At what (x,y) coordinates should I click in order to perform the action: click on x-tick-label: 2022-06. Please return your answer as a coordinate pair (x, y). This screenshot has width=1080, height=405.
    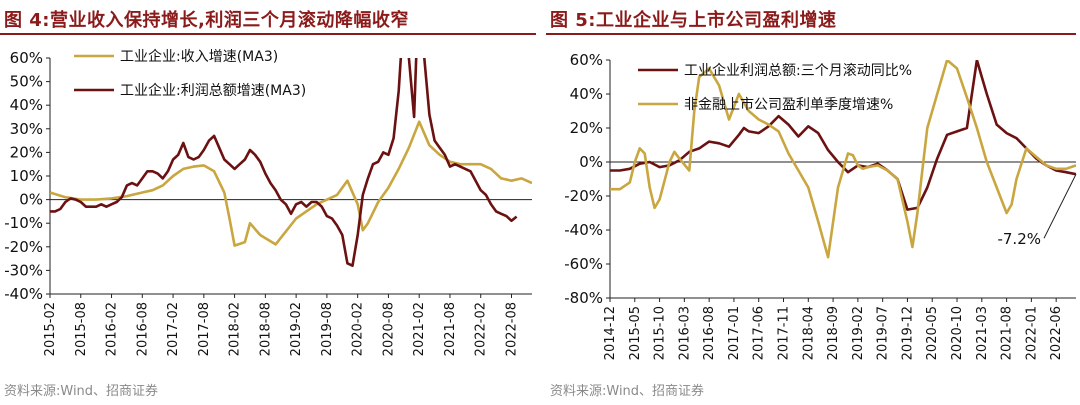
    Looking at the image, I should click on (1056, 333).